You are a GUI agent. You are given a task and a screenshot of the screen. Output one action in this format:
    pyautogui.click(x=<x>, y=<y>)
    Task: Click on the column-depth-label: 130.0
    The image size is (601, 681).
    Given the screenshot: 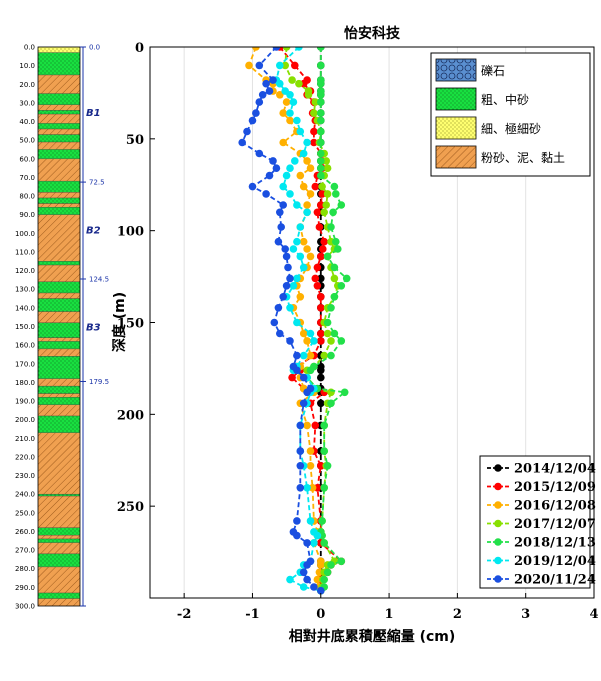 What is the action you would take?
    pyautogui.click(x=25, y=290)
    